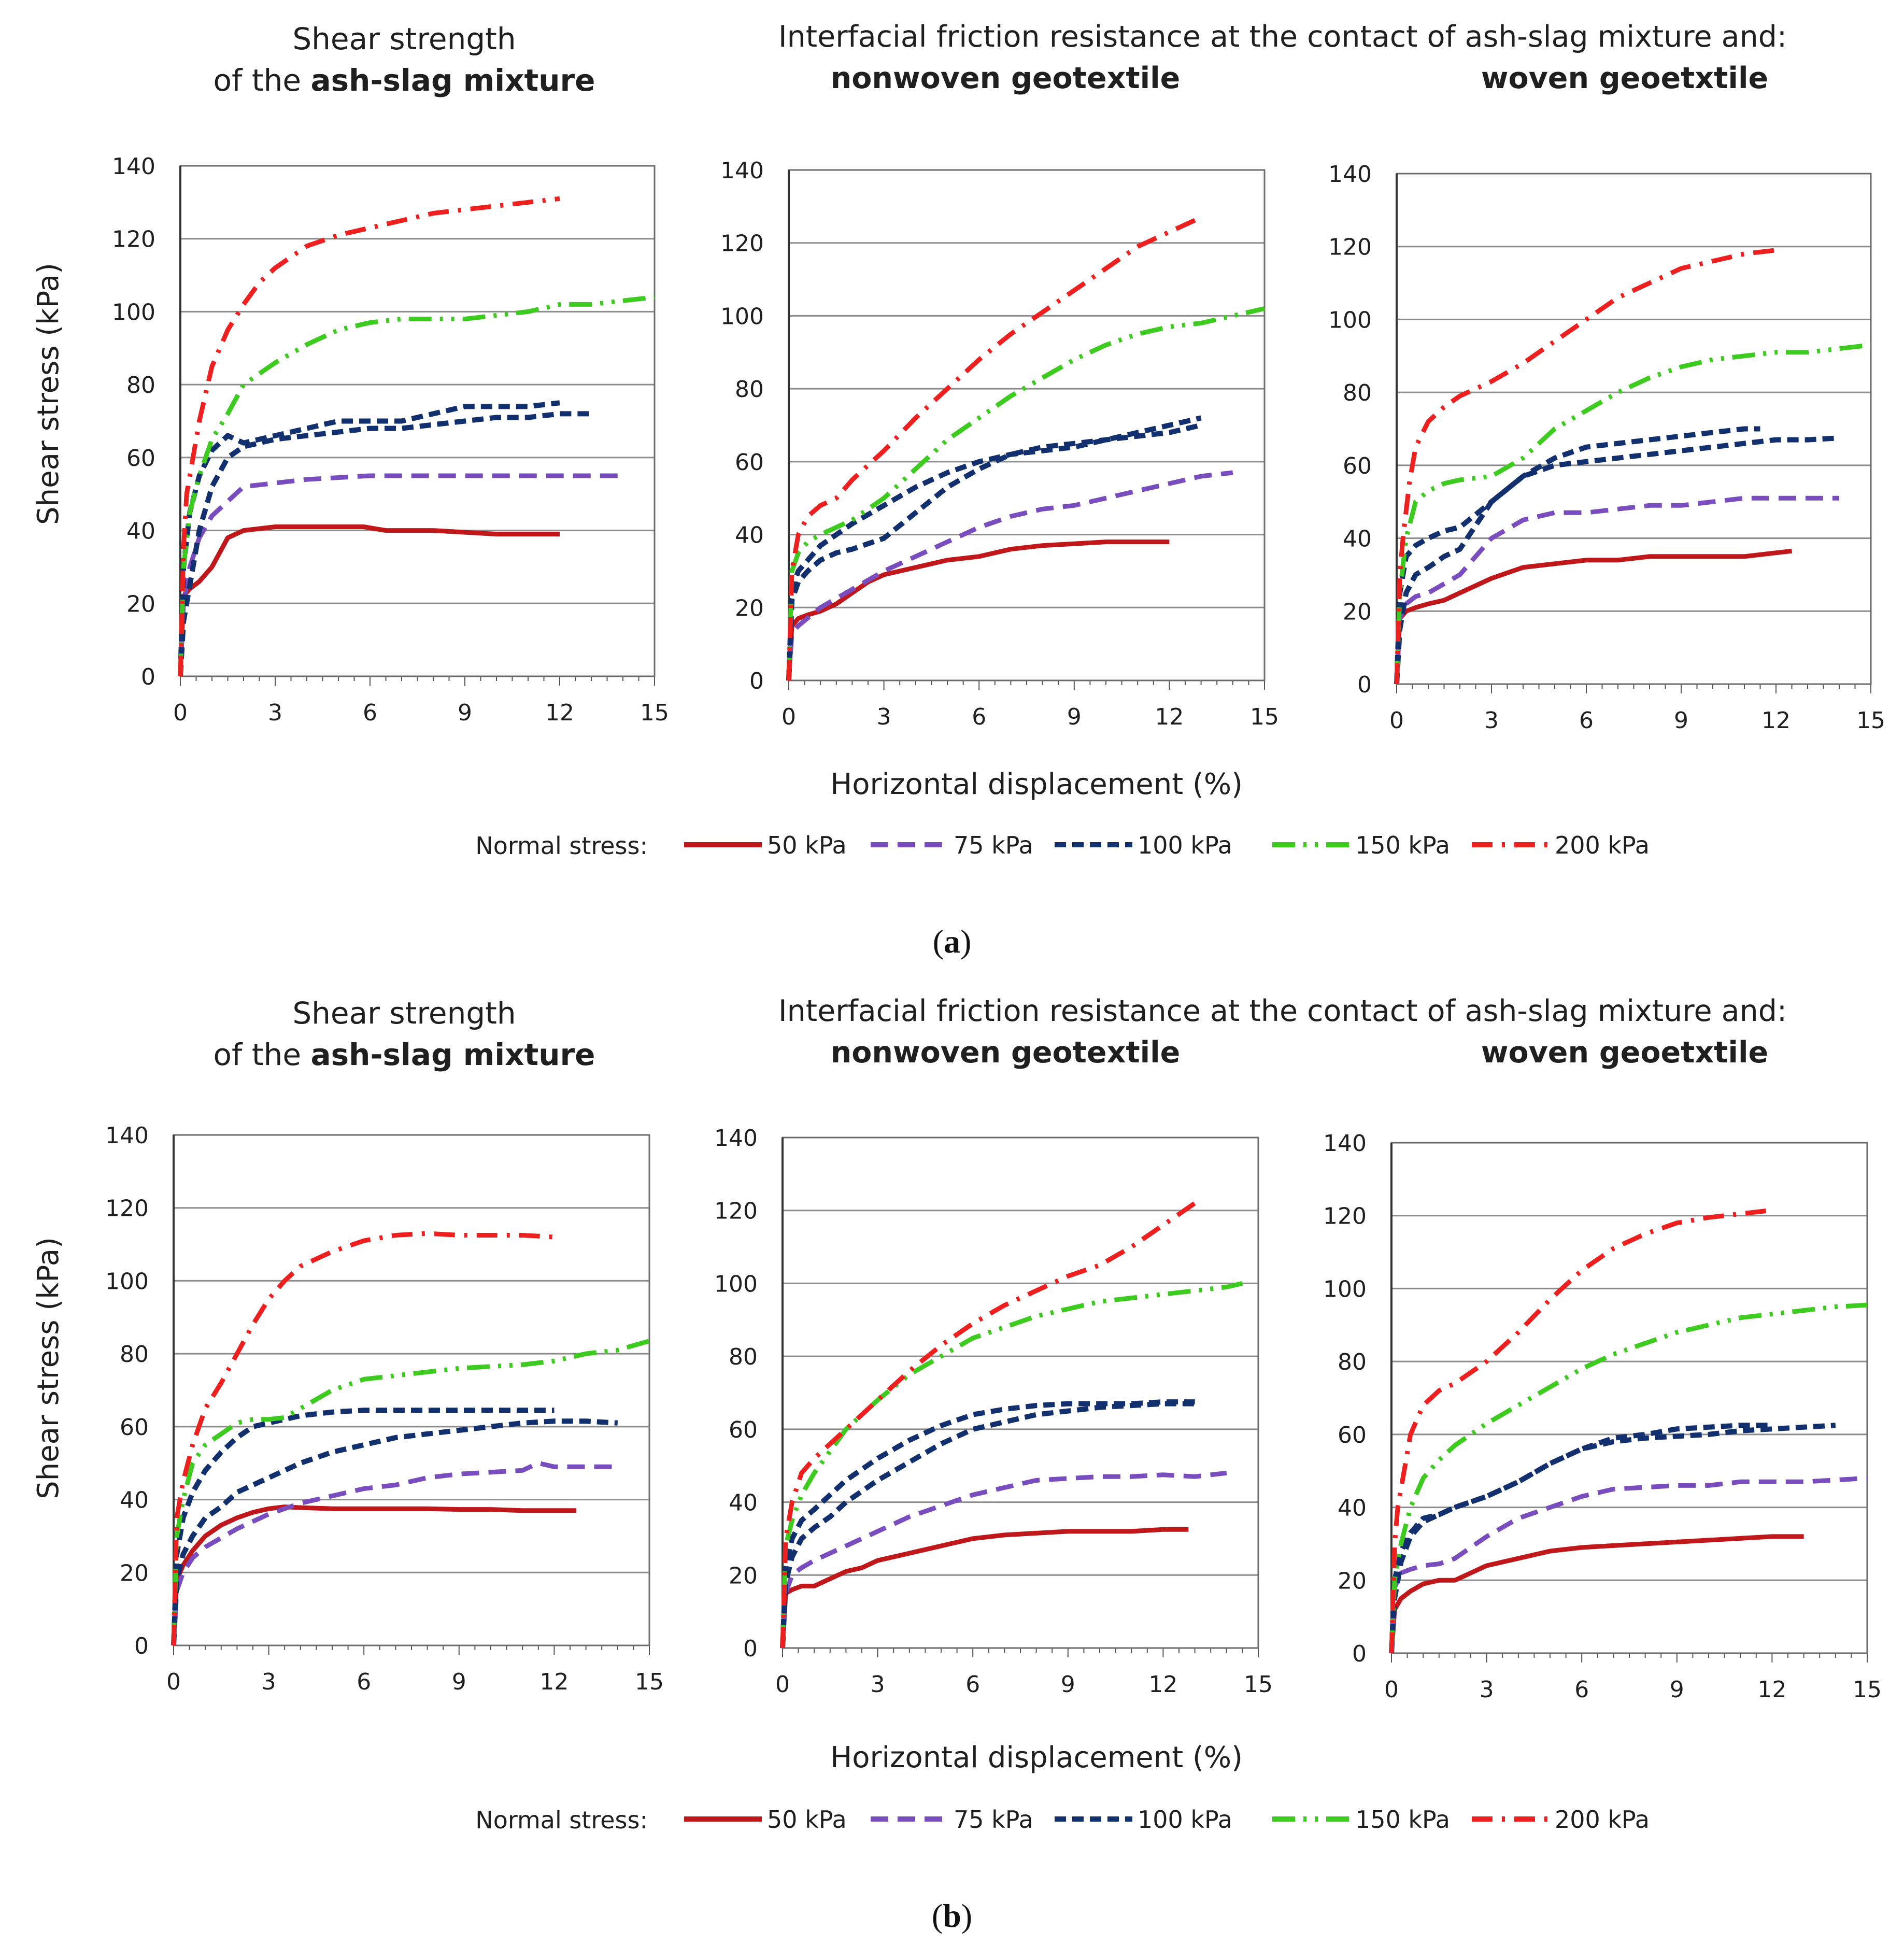  Describe the element at coordinates (1006, 78) in the screenshot. I see `panel-a-nonwoven-title: nonwoven geotextile` at that location.